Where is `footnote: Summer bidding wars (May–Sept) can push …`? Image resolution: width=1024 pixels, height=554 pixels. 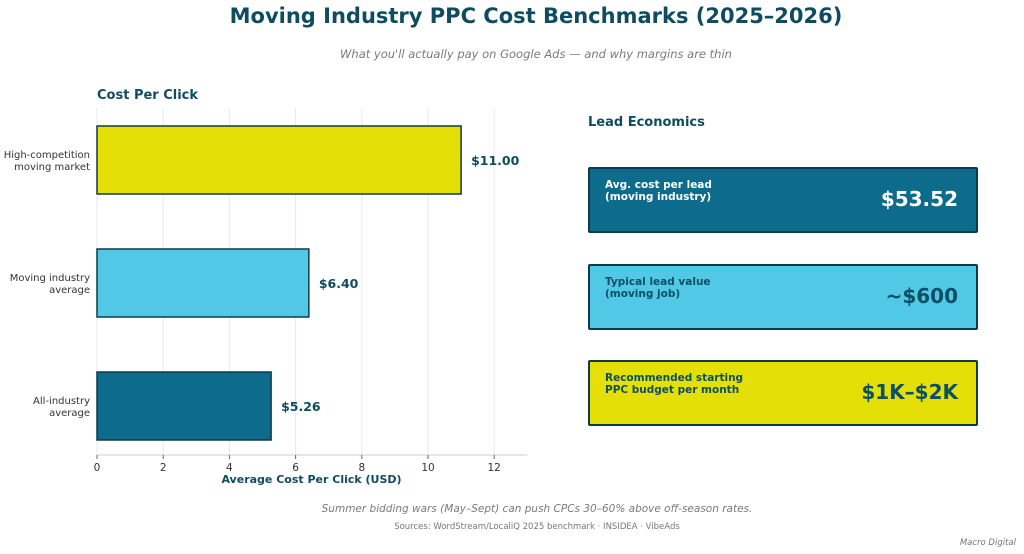
footnote: Summer bidding wars (May–Sept) can push … is located at coordinates (537, 509).